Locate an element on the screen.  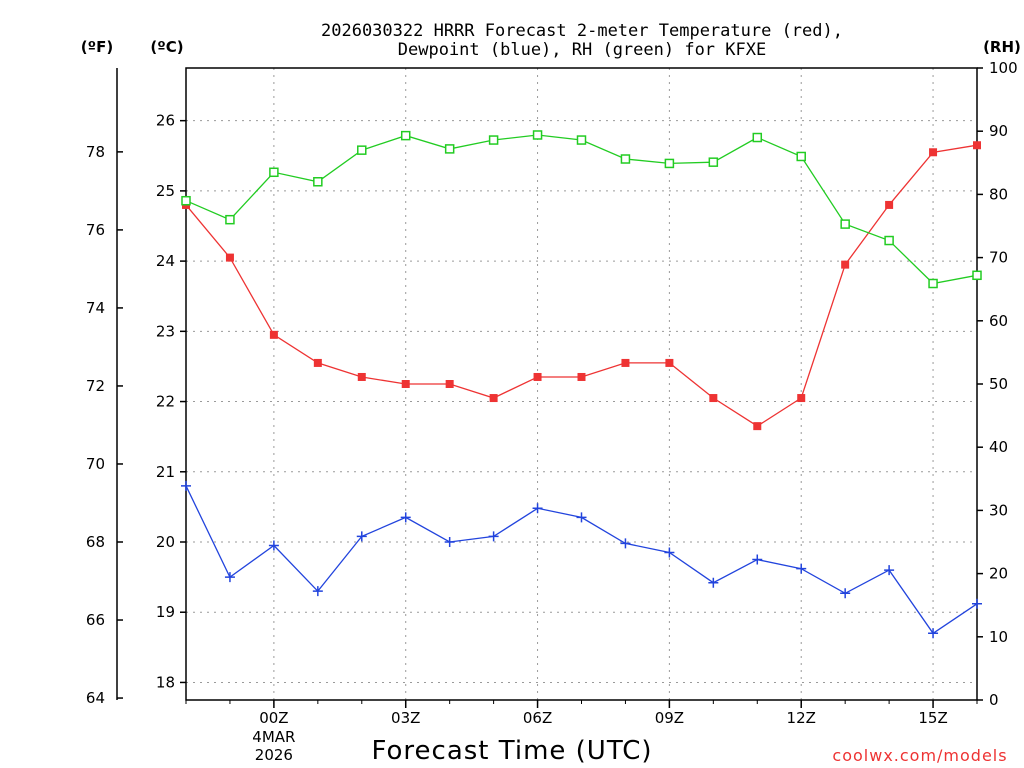
celsius-tick-label: 25 is located at coordinates (165, 191).